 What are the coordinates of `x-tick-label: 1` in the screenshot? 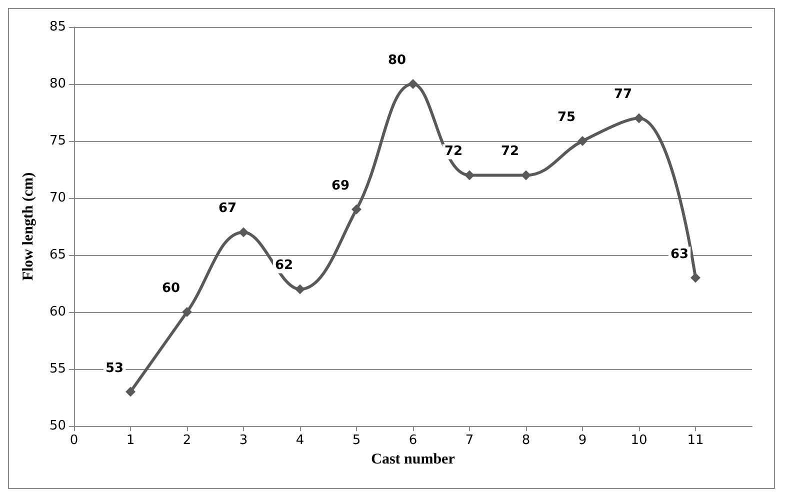 It's located at (130, 440).